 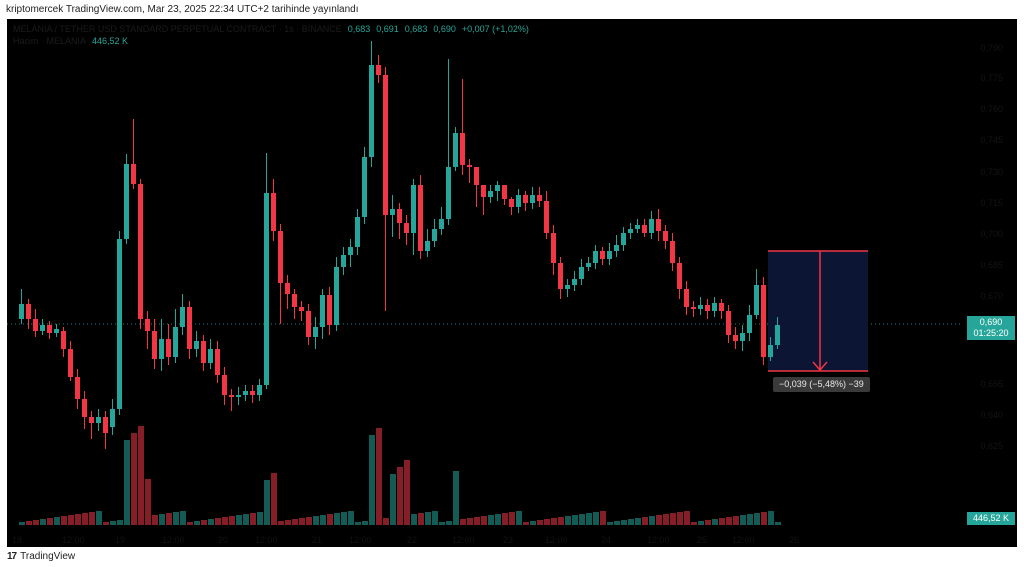 What do you see at coordinates (991, 296) in the screenshot?
I see `price-tick: 0,670` at bounding box center [991, 296].